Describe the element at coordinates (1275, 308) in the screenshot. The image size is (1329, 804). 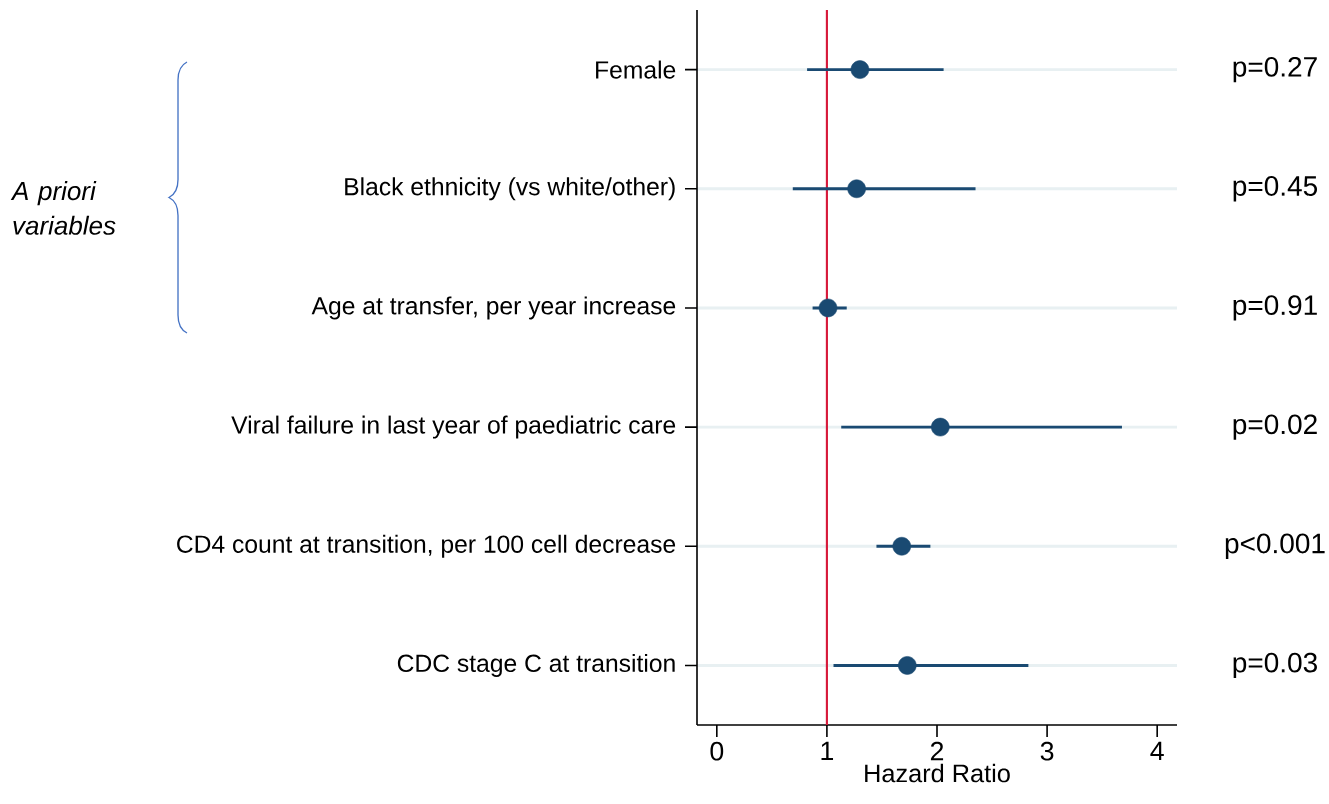
I see `text: p=0.91` at that location.